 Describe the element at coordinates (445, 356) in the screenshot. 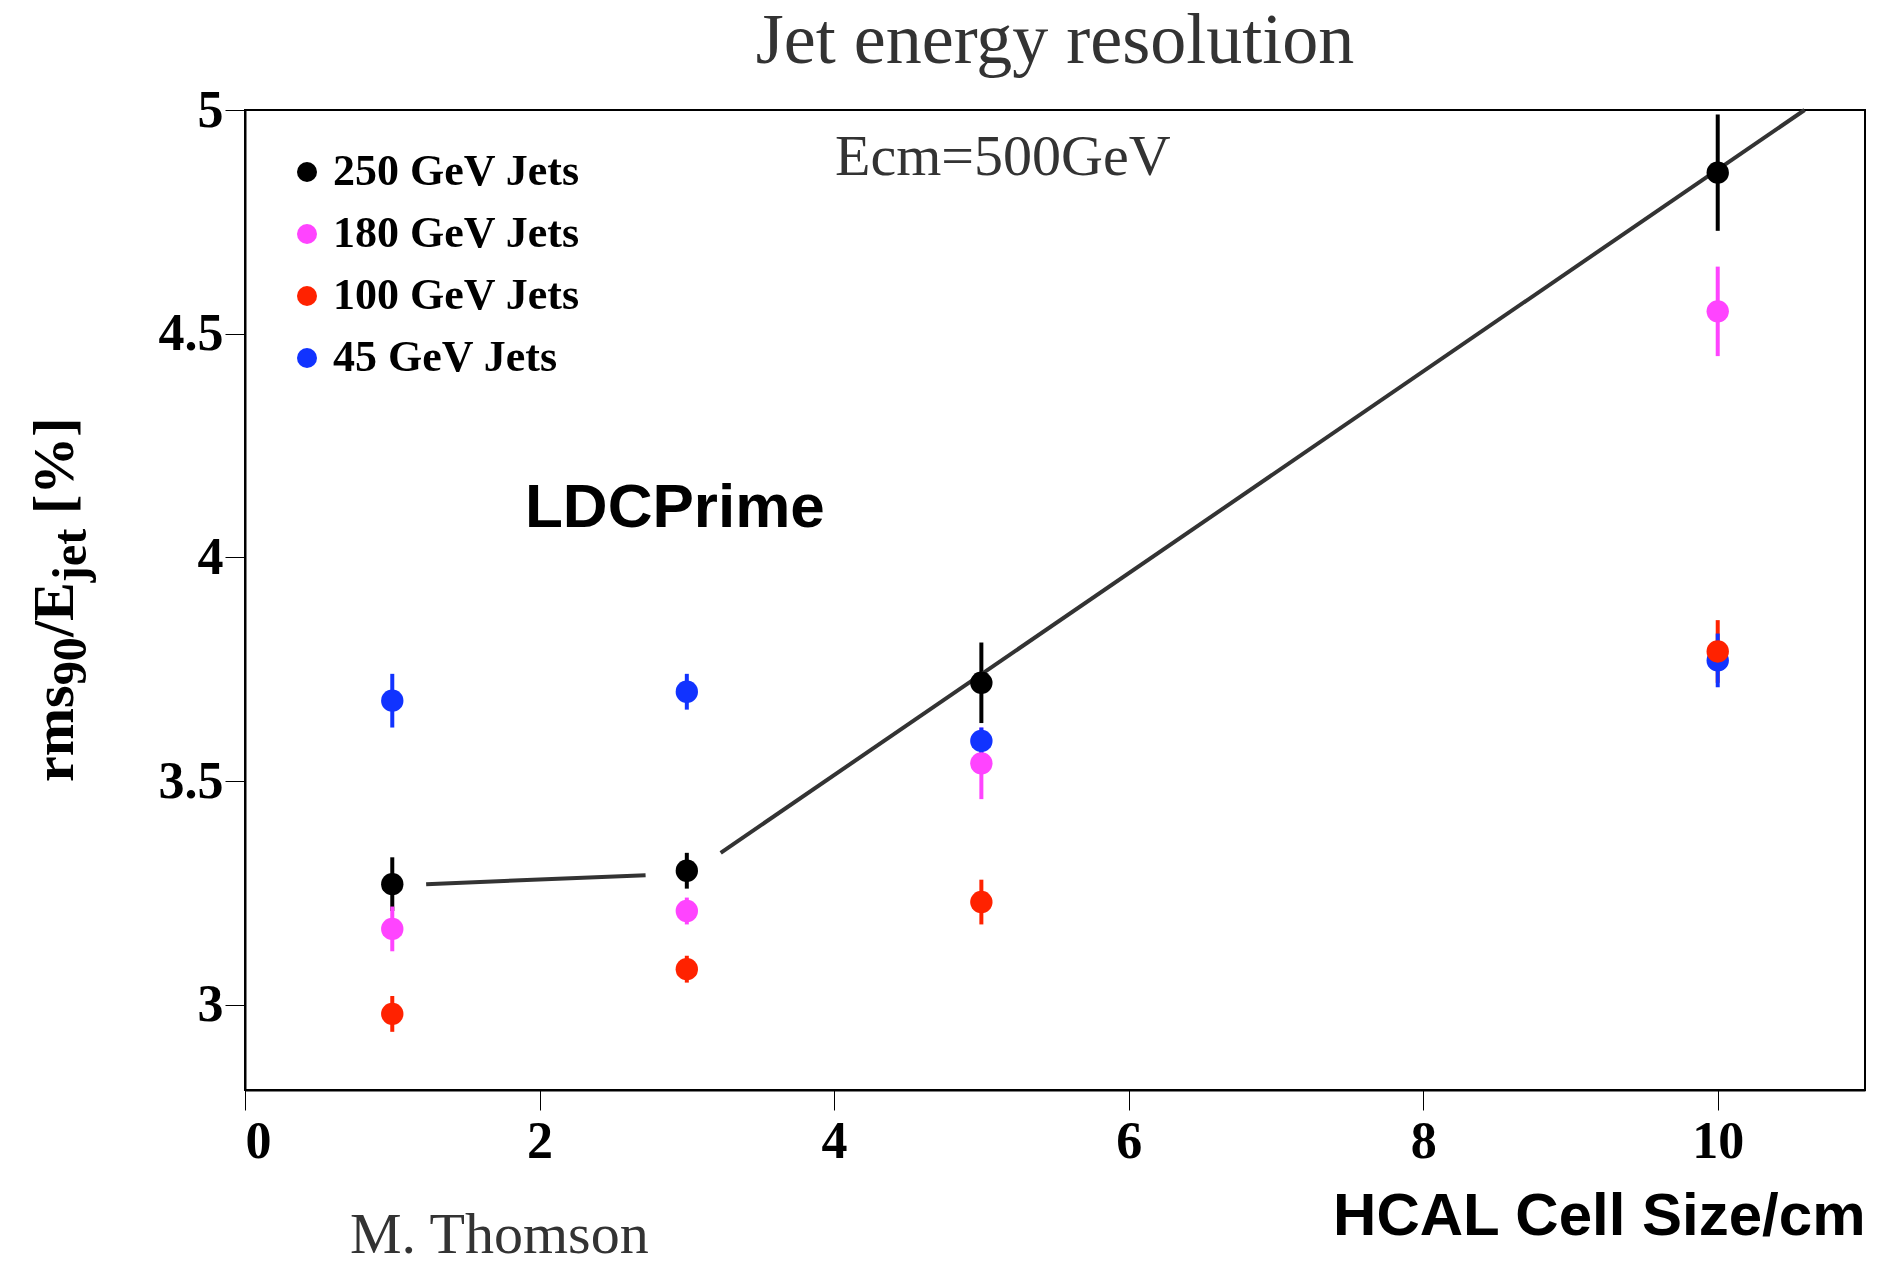

I see `legend-label: 45 GeV Jets` at that location.